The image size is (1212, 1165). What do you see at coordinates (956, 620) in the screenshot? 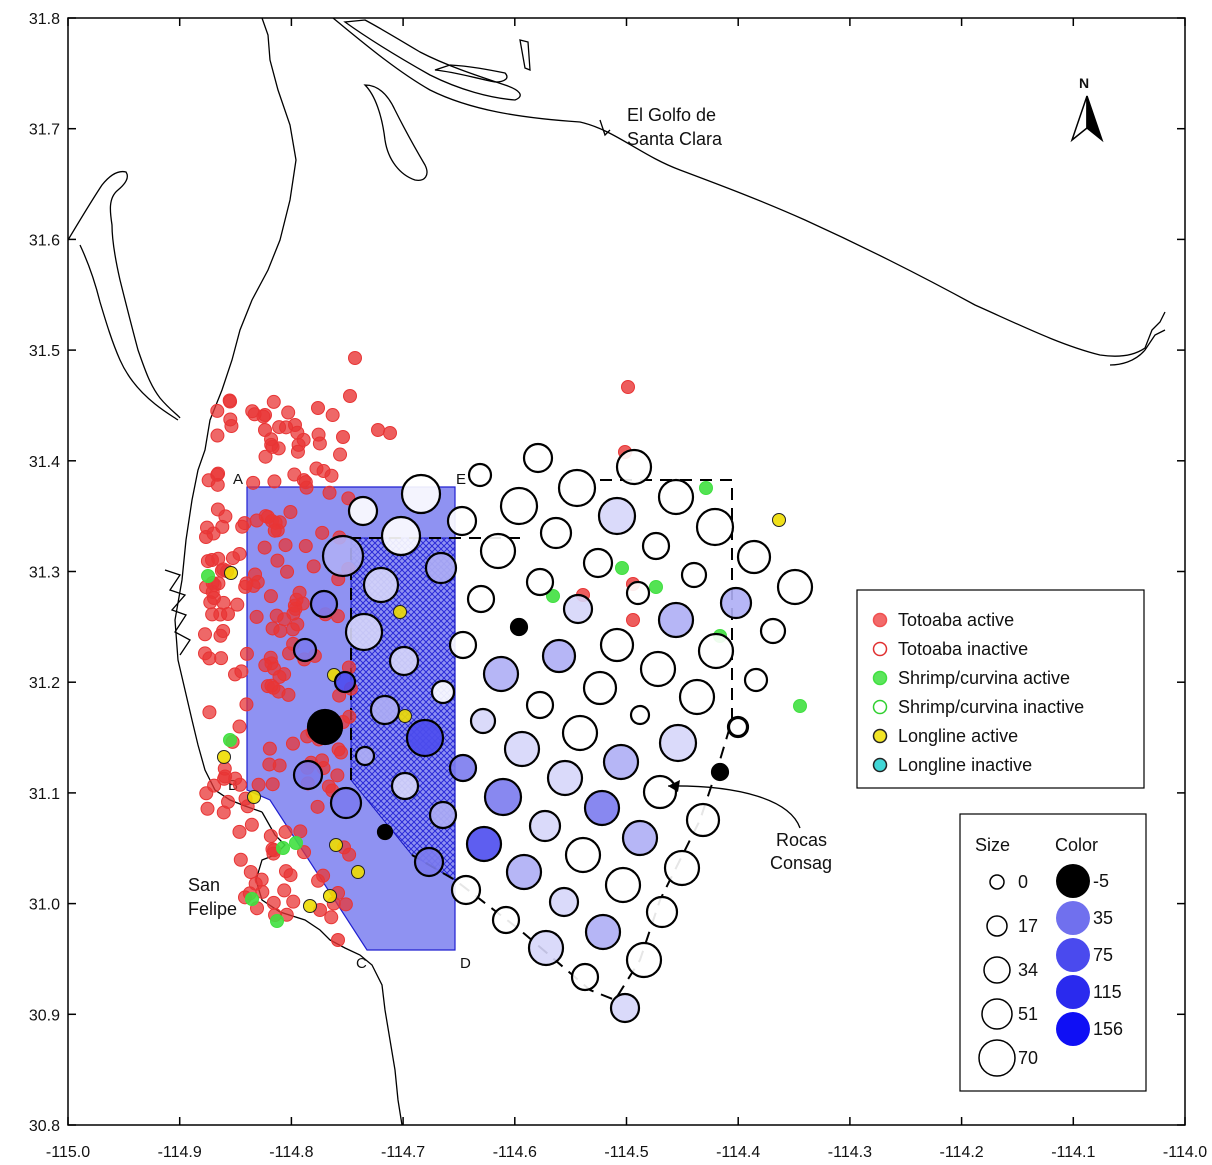
I see `legend-type-label: Totoaba active` at bounding box center [956, 620].